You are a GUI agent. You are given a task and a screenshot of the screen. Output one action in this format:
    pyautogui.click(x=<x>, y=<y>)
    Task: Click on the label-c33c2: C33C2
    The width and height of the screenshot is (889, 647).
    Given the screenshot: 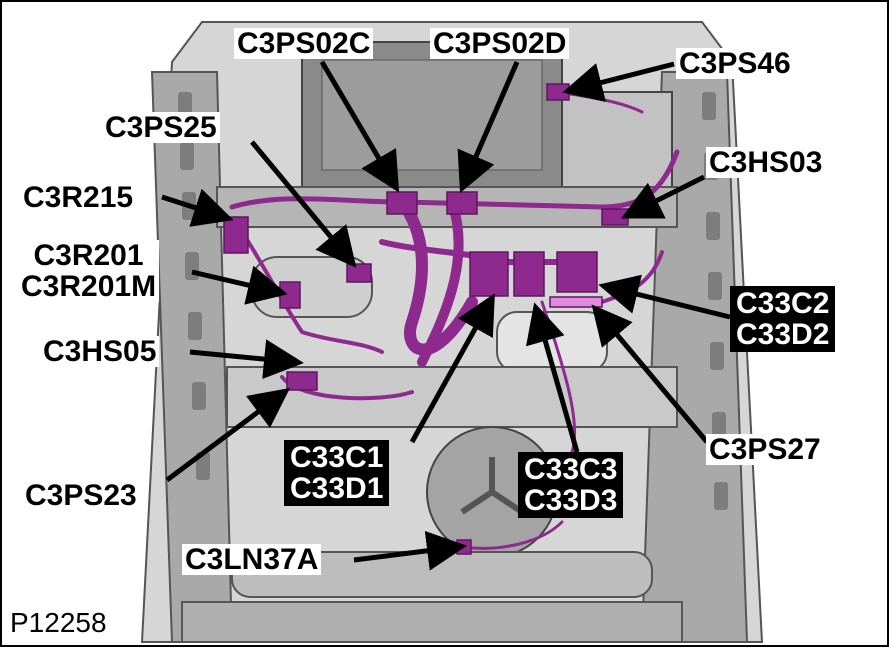 What is the action you would take?
    pyautogui.click(x=783, y=303)
    